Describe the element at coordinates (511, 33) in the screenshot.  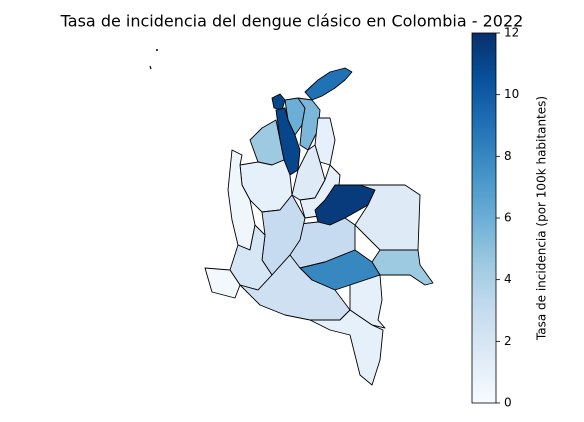
I see `colorbar-tick-label: 12` at that location.